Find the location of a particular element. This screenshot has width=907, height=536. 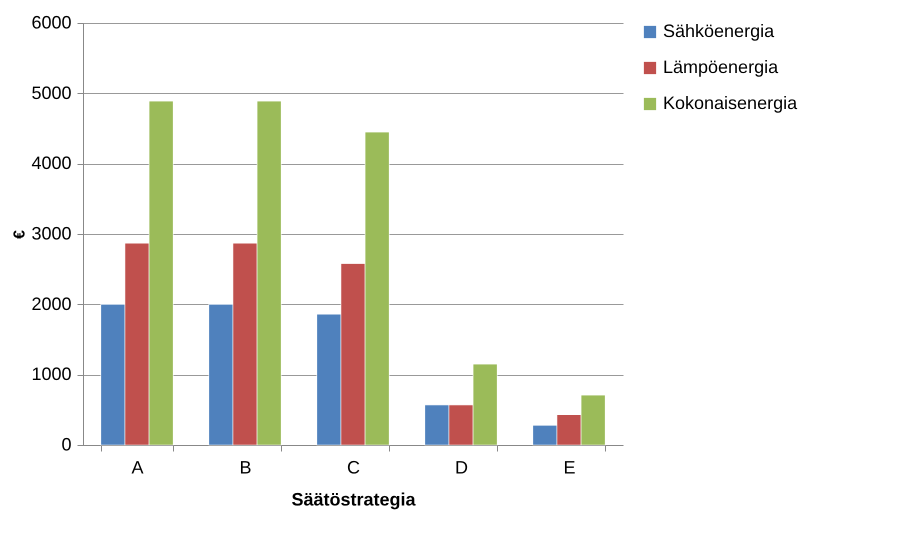

y-axis-title: € is located at coordinates (19, 234).